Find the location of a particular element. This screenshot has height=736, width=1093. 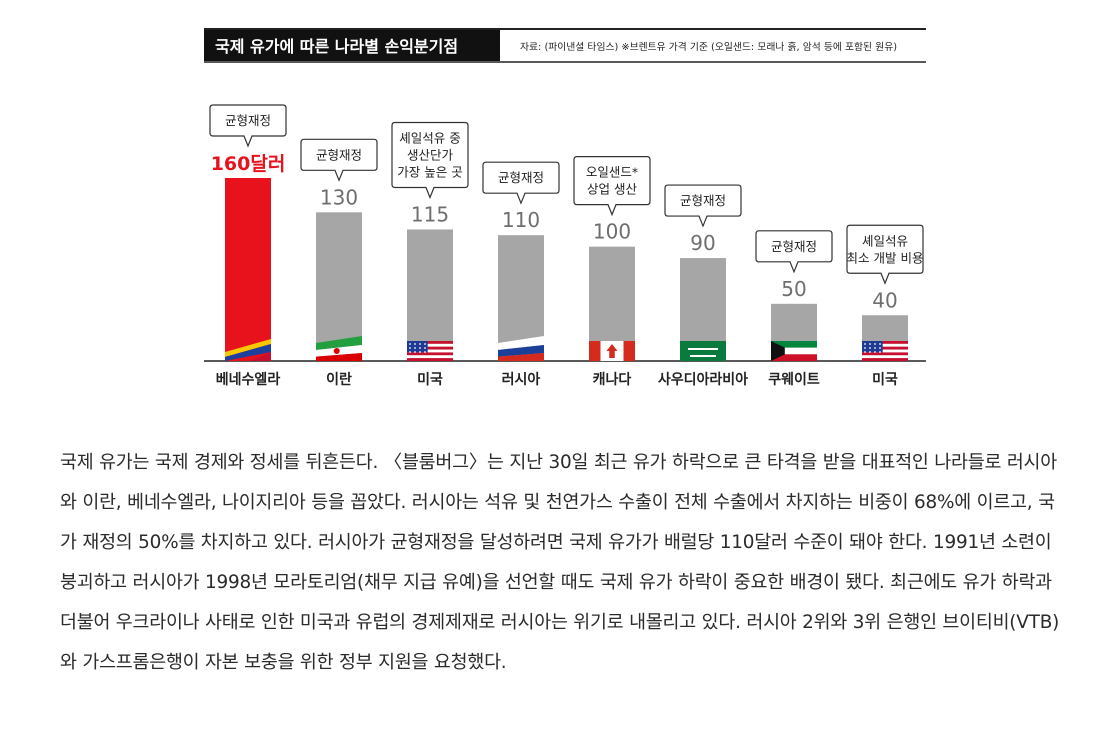

callout-text-7-1: 균형재정 is located at coordinates (794, 246).